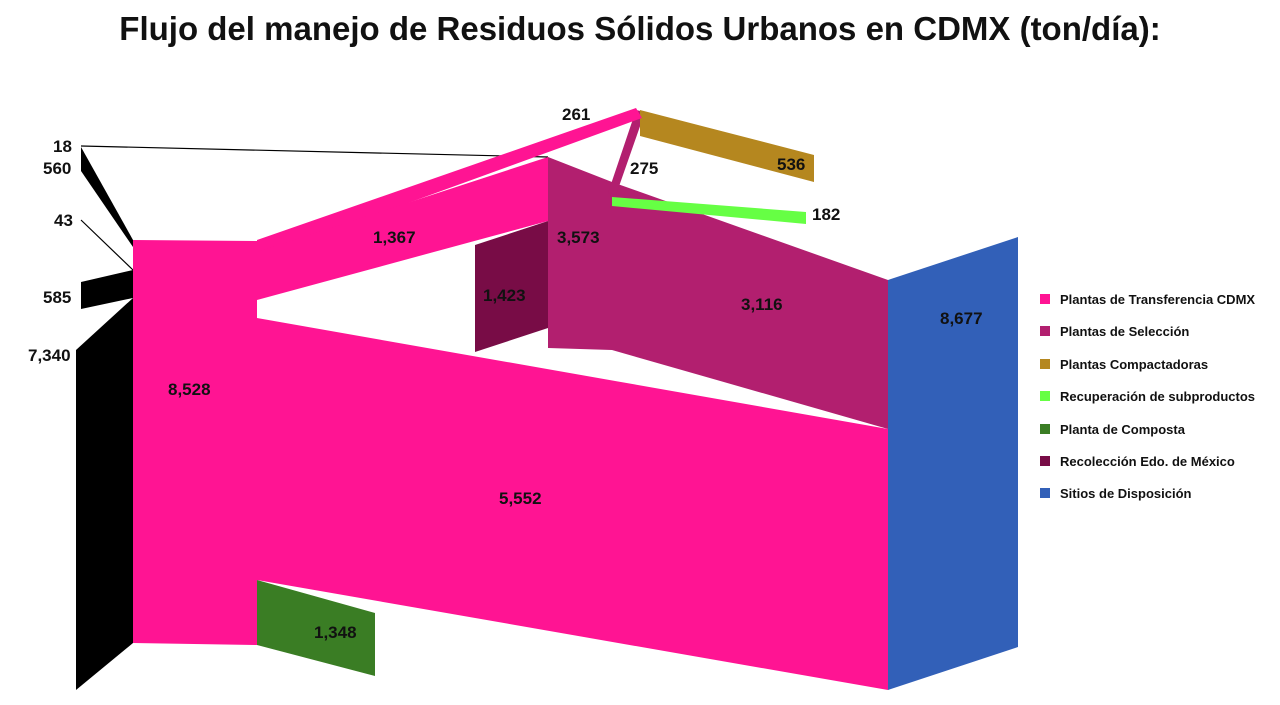 The image size is (1280, 705). What do you see at coordinates (57, 168) in the screenshot?
I see `label-input-560: 560` at bounding box center [57, 168].